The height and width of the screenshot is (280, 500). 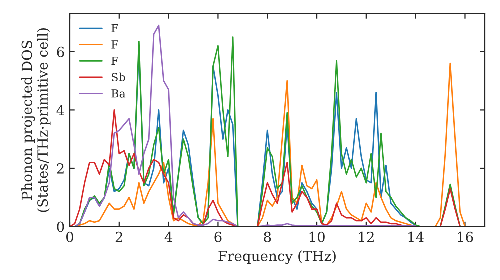 I want to click on x-tick-label: 16, so click(x=466, y=237).